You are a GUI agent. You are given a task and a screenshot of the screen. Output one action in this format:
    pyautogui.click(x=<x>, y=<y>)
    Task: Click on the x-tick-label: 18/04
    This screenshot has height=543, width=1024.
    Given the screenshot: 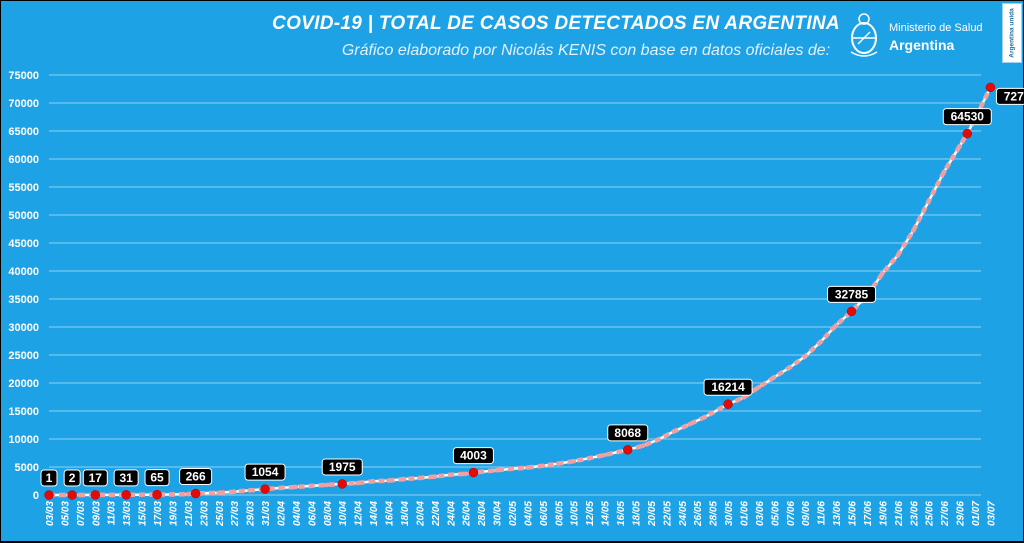 What is the action you would take?
    pyautogui.click(x=405, y=513)
    